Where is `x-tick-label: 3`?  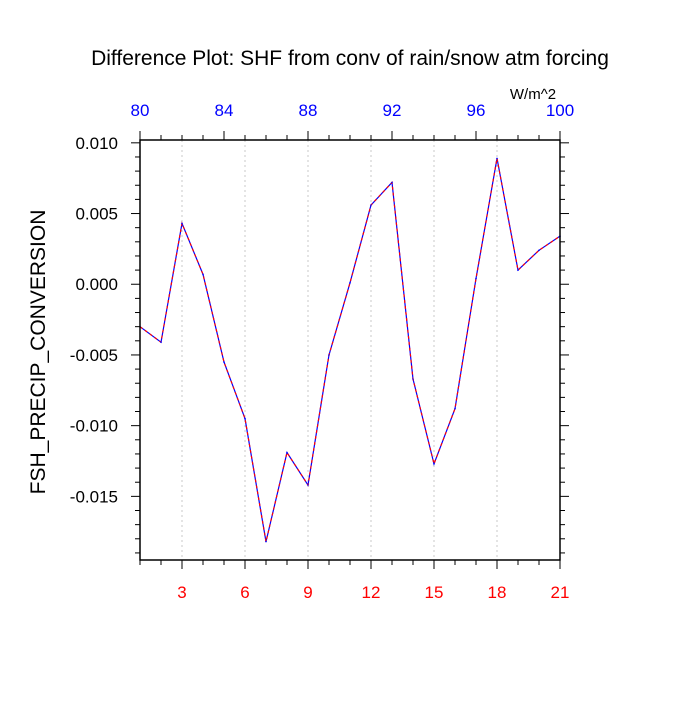 x-tick-label: 3 is located at coordinates (181, 592).